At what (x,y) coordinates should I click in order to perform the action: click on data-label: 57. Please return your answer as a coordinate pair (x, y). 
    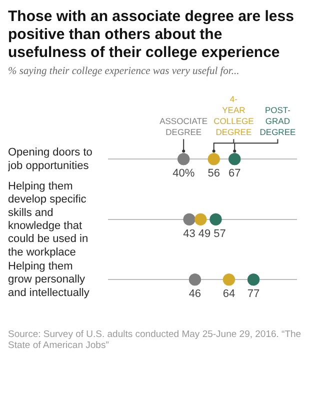
    Looking at the image, I should click on (220, 234).